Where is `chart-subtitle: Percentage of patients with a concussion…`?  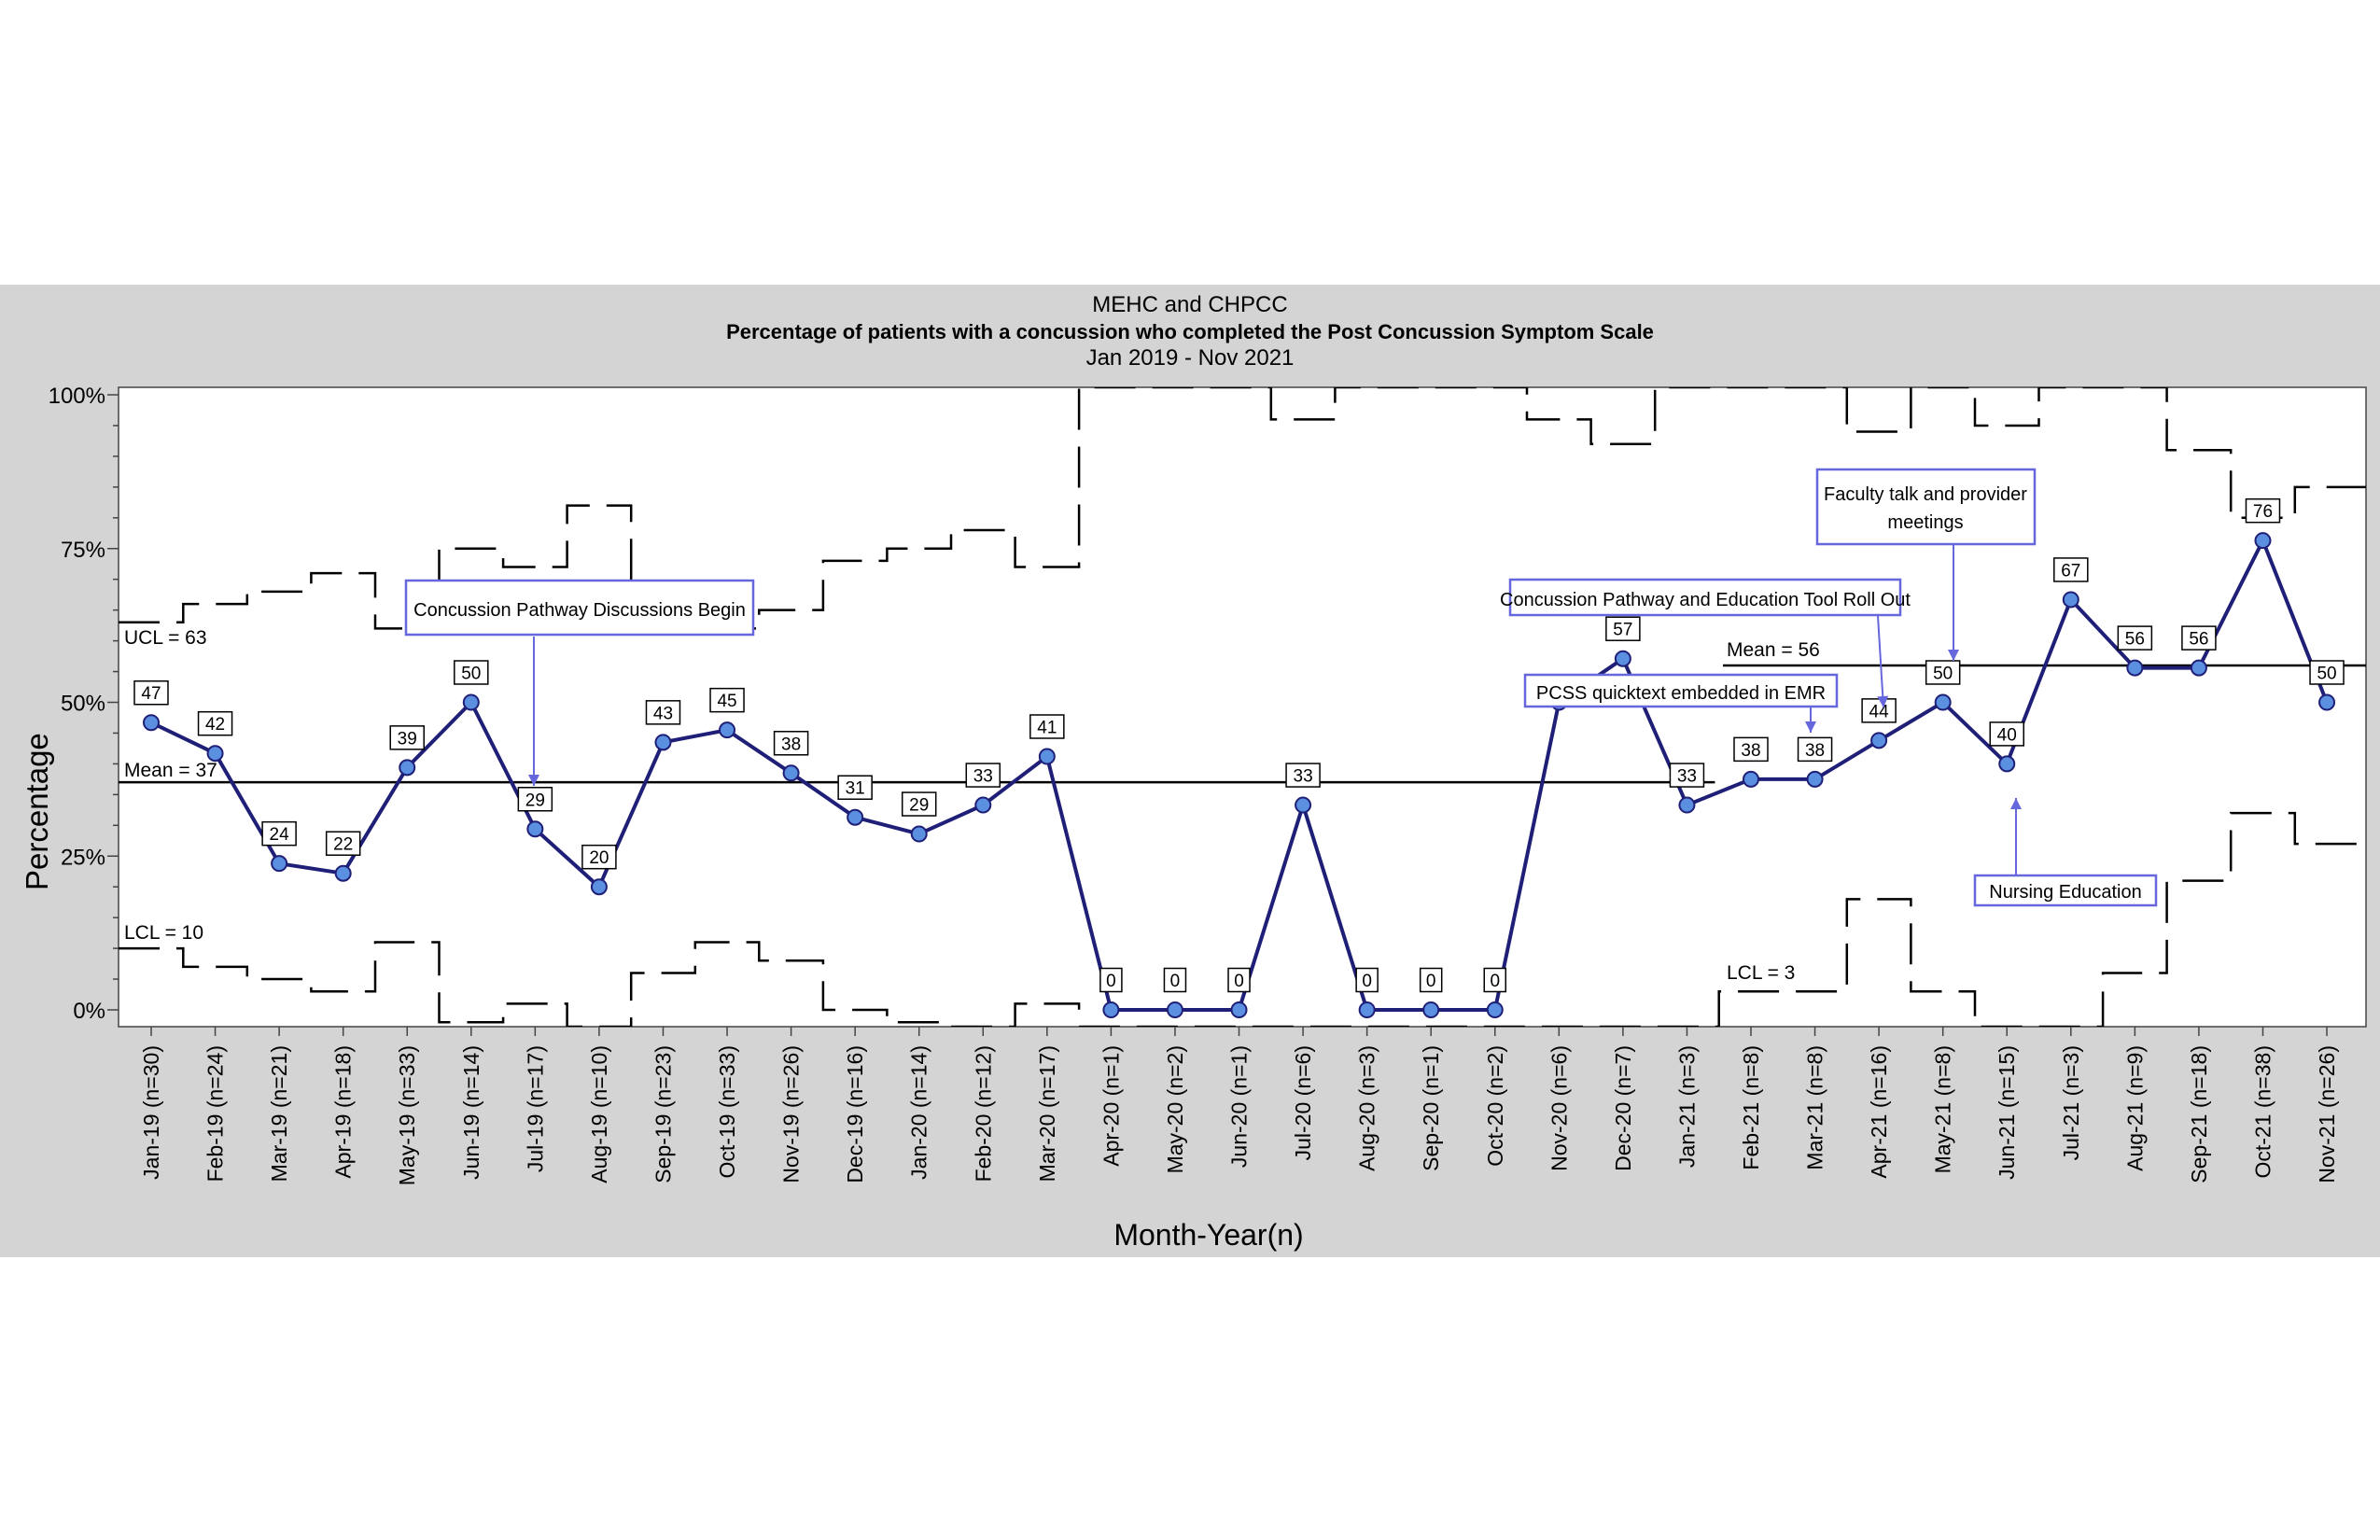
chart-subtitle: Percentage of patients with a concussion… is located at coordinates (1190, 331).